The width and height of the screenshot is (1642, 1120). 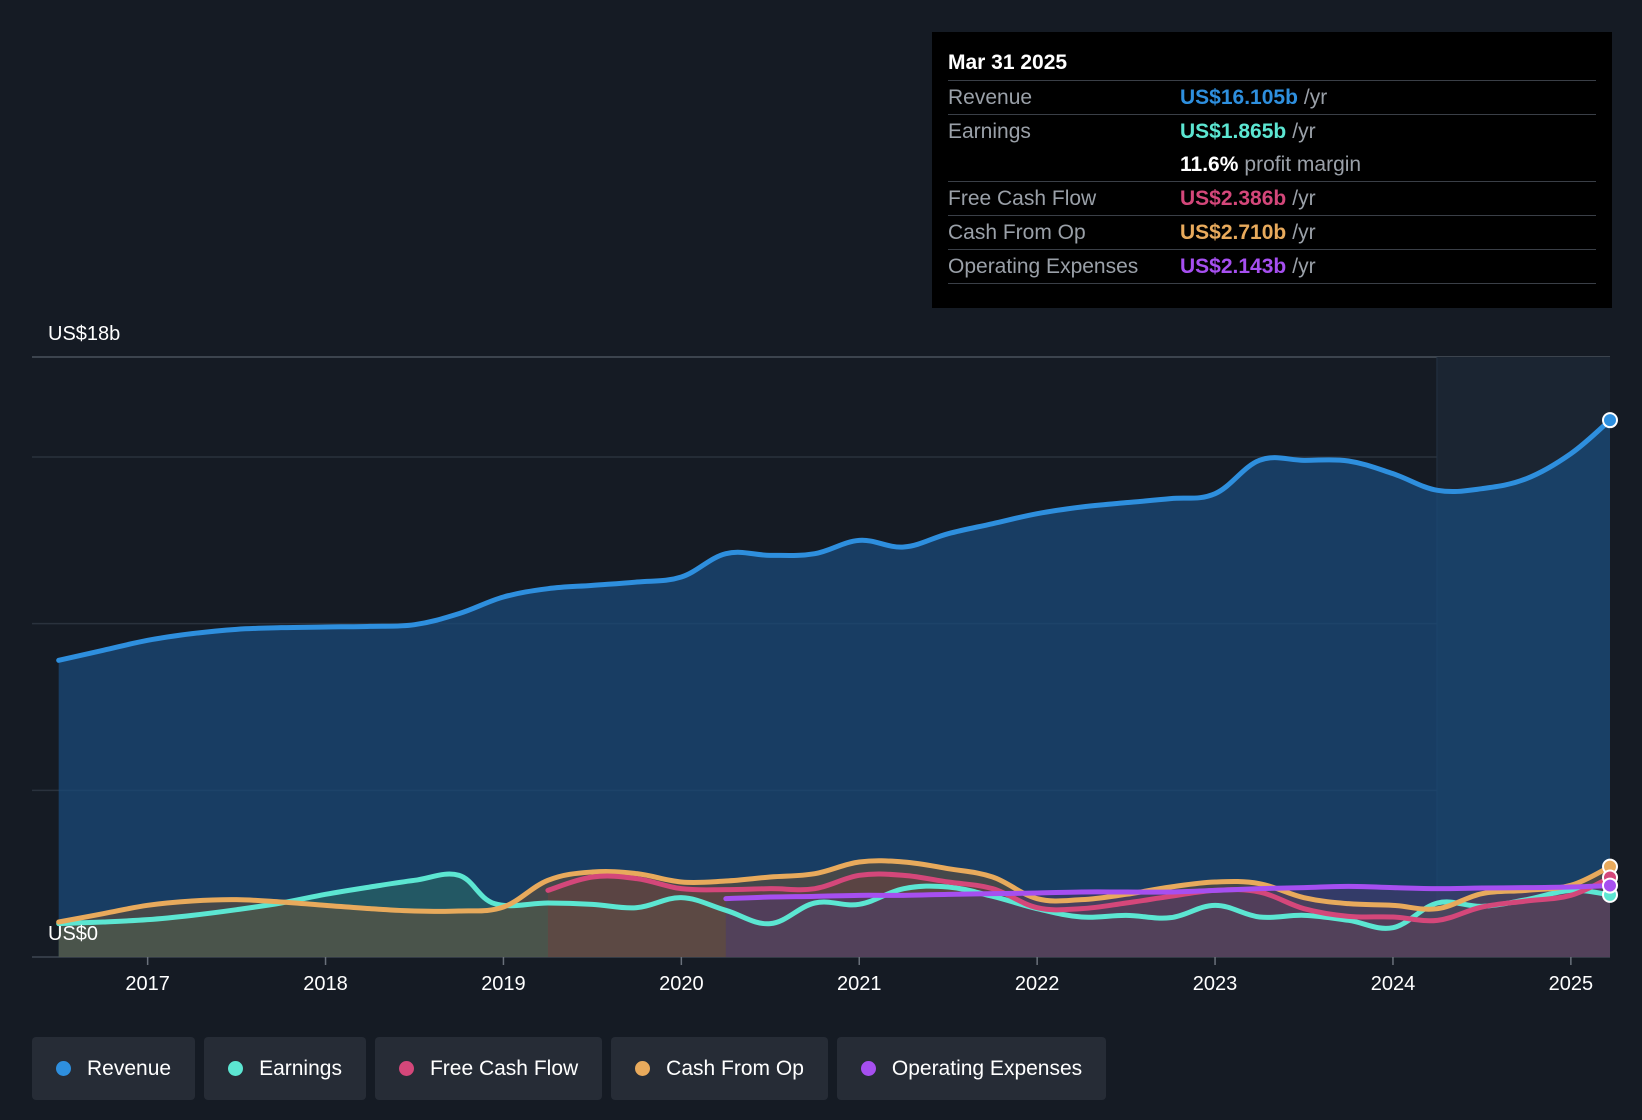 I want to click on tooltip-row-cash-from-op: Cash From Op US$2.710b /yr, so click(x=1272, y=232).